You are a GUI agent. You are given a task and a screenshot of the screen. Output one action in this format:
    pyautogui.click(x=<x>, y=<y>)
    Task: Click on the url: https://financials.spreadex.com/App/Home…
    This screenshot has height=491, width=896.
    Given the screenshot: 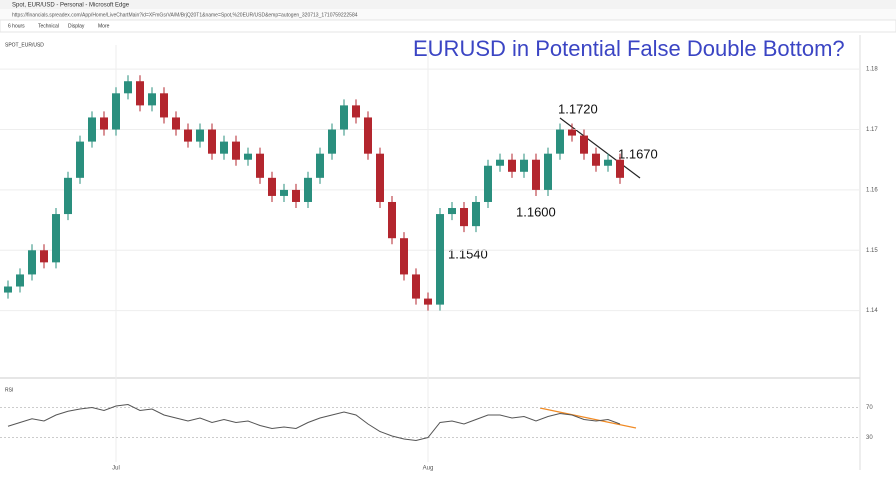 What is the action you would take?
    pyautogui.click(x=185, y=15)
    